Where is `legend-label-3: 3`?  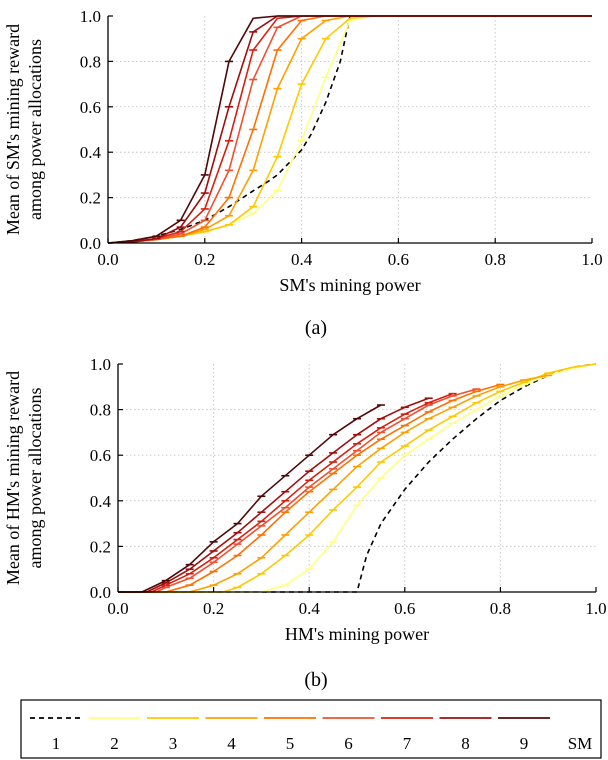
legend-label-3: 3 is located at coordinates (173, 743).